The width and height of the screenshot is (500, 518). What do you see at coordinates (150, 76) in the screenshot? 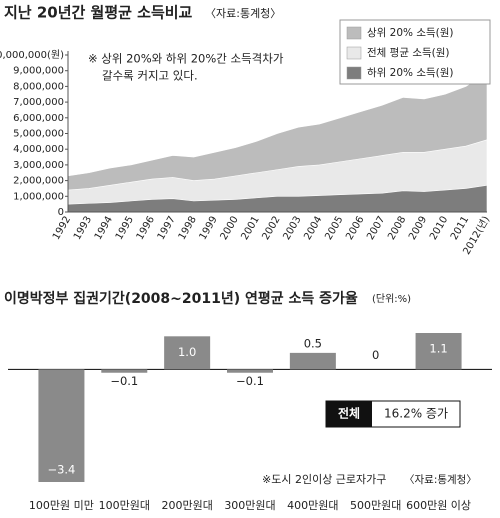
I see `annotation: 갈수록 커지고 있다.` at bounding box center [150, 76].